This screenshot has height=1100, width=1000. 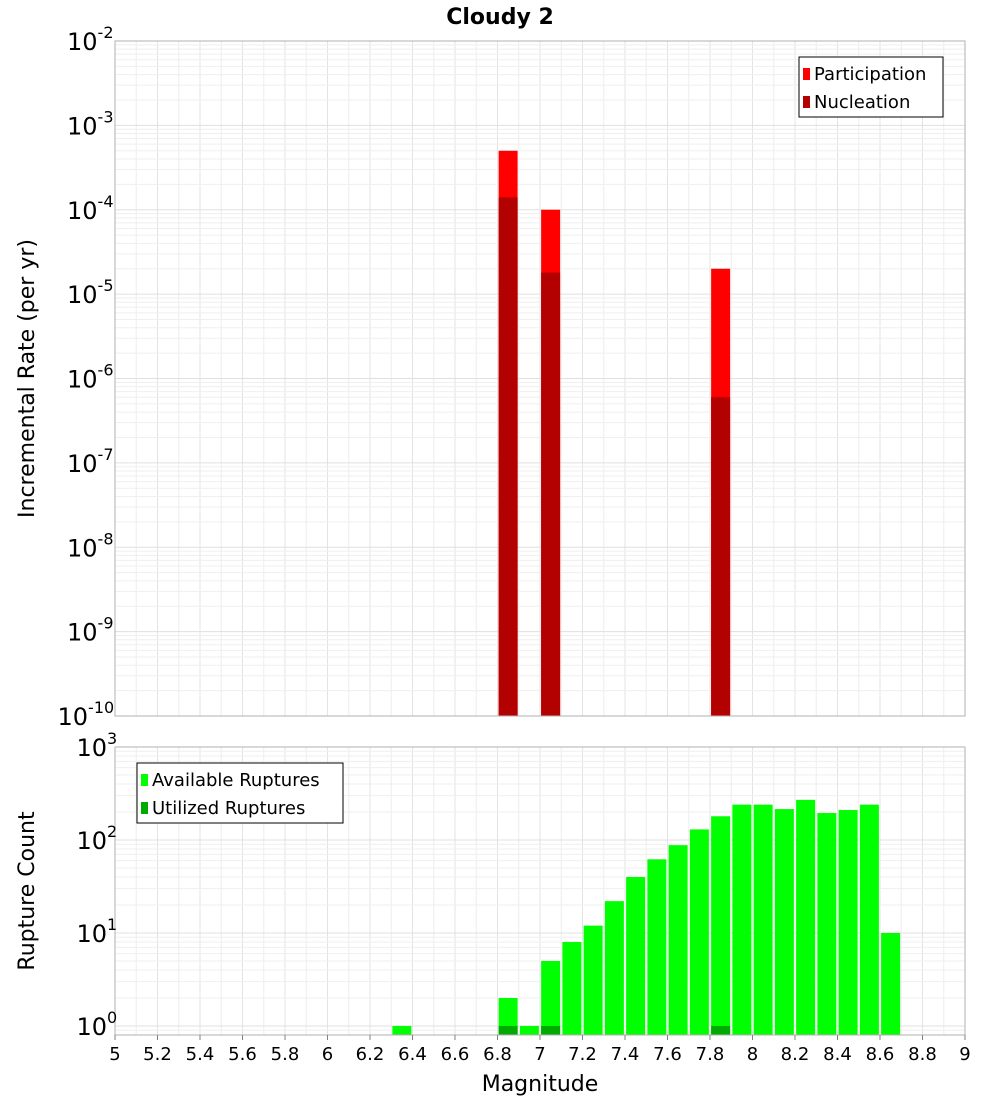 I want to click on x-tick-label: 8.4, so click(x=837, y=1054).